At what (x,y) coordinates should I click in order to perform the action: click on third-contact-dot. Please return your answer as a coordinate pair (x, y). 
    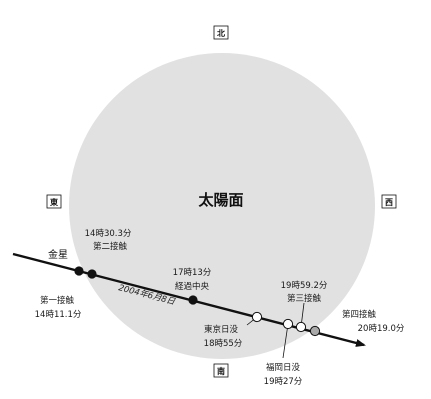
    Looking at the image, I should click on (301, 327).